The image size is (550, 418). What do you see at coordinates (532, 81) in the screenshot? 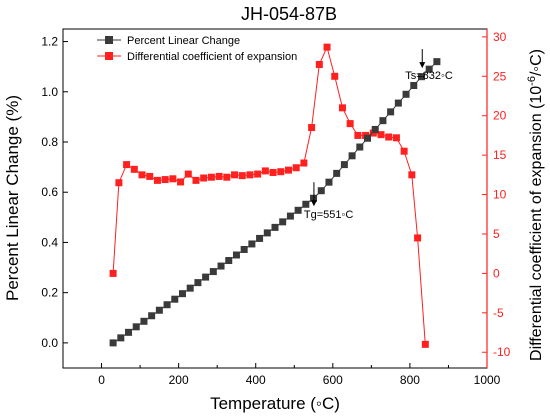
I see `right-y-axis-label-exponent: -6` at bounding box center [532, 81].